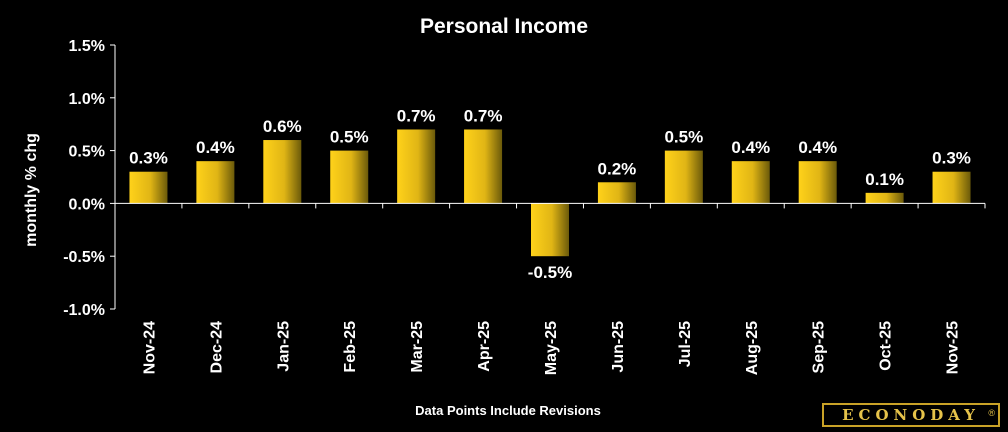 This screenshot has width=1008, height=432. Describe the element at coordinates (508, 410) in the screenshot. I see `x-axis-label: Data Points Include Revisions` at that location.